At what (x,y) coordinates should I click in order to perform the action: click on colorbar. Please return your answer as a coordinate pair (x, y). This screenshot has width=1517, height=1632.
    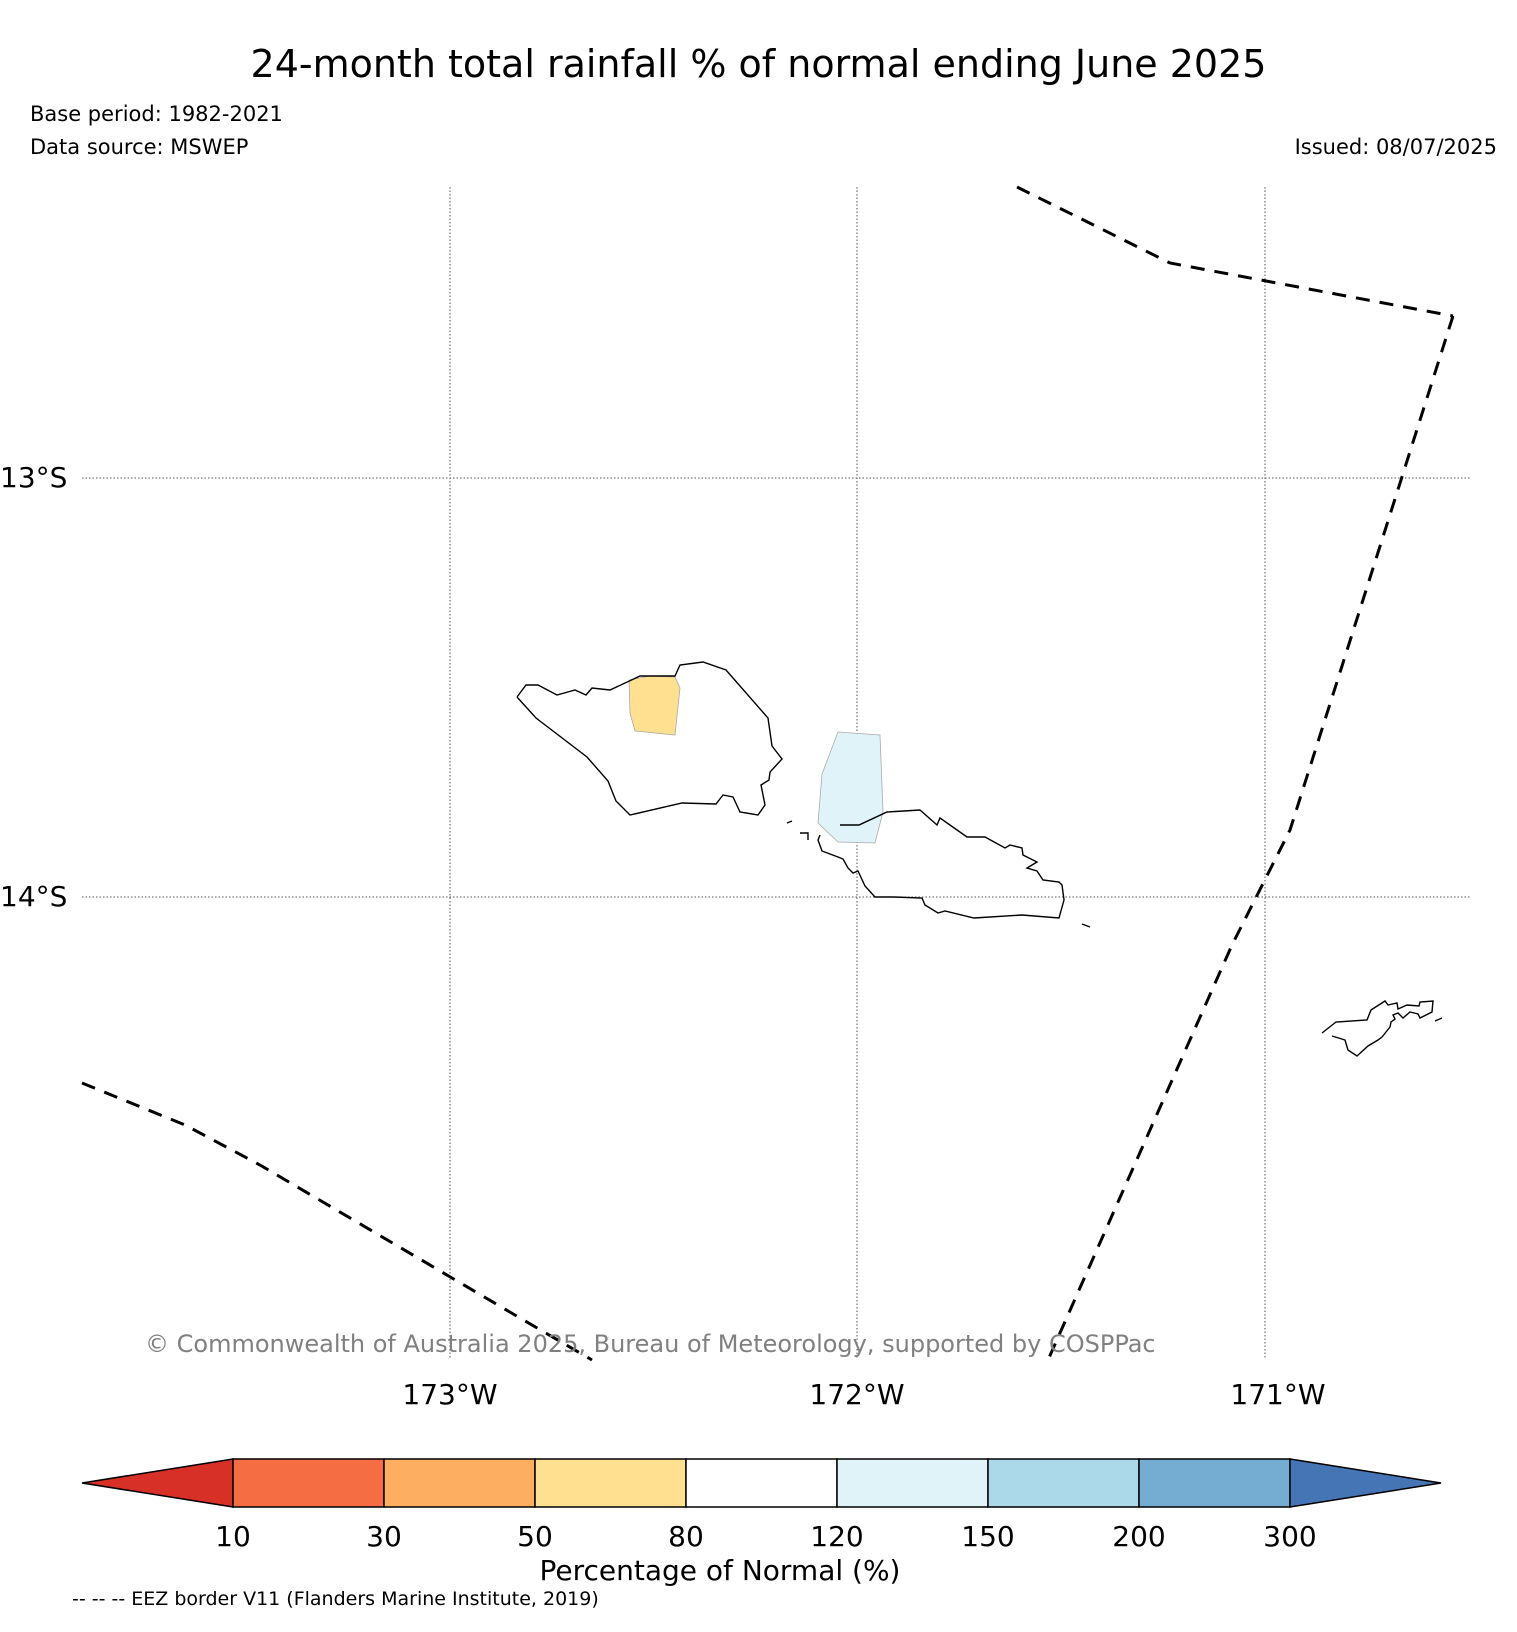
    Looking at the image, I should click on (761, 1483).